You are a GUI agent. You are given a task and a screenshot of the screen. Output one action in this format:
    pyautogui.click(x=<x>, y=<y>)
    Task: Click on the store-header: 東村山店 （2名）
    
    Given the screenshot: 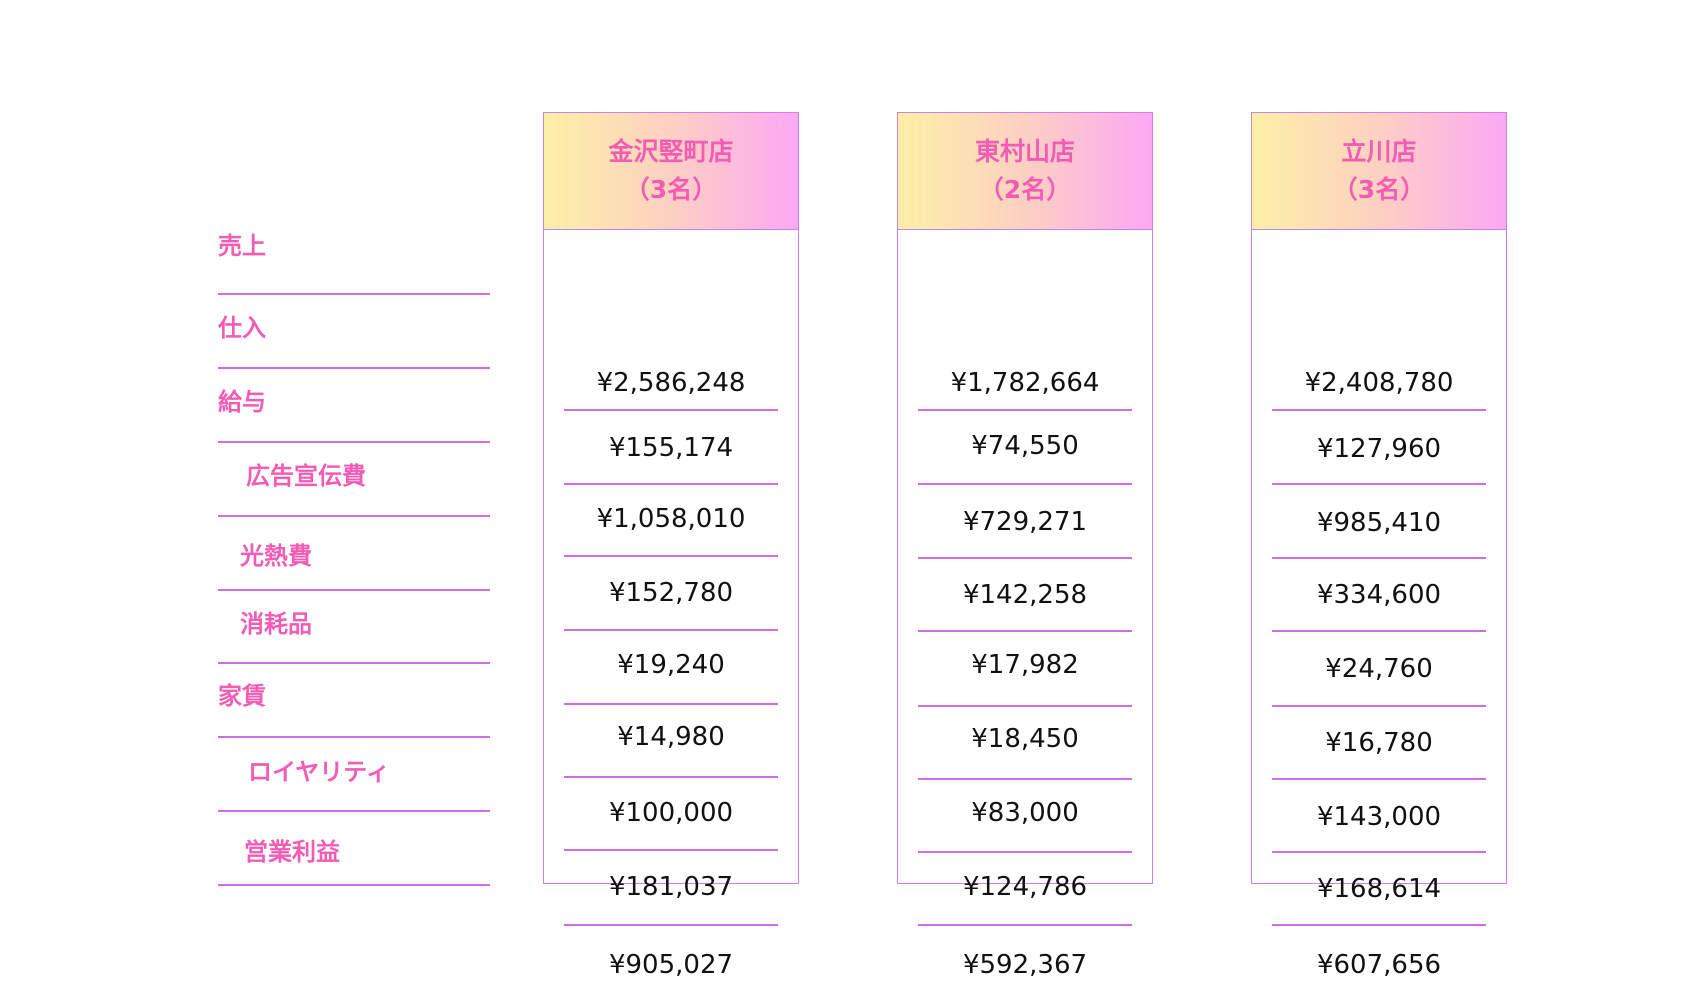 What is the action you would take?
    pyautogui.click(x=1025, y=171)
    